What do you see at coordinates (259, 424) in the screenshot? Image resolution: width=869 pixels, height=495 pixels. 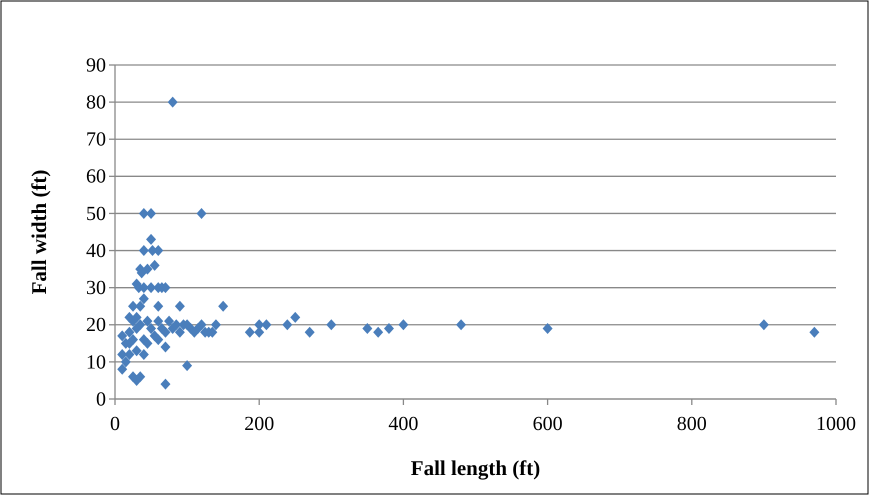 I see `x-tick-label: 200` at bounding box center [259, 424].